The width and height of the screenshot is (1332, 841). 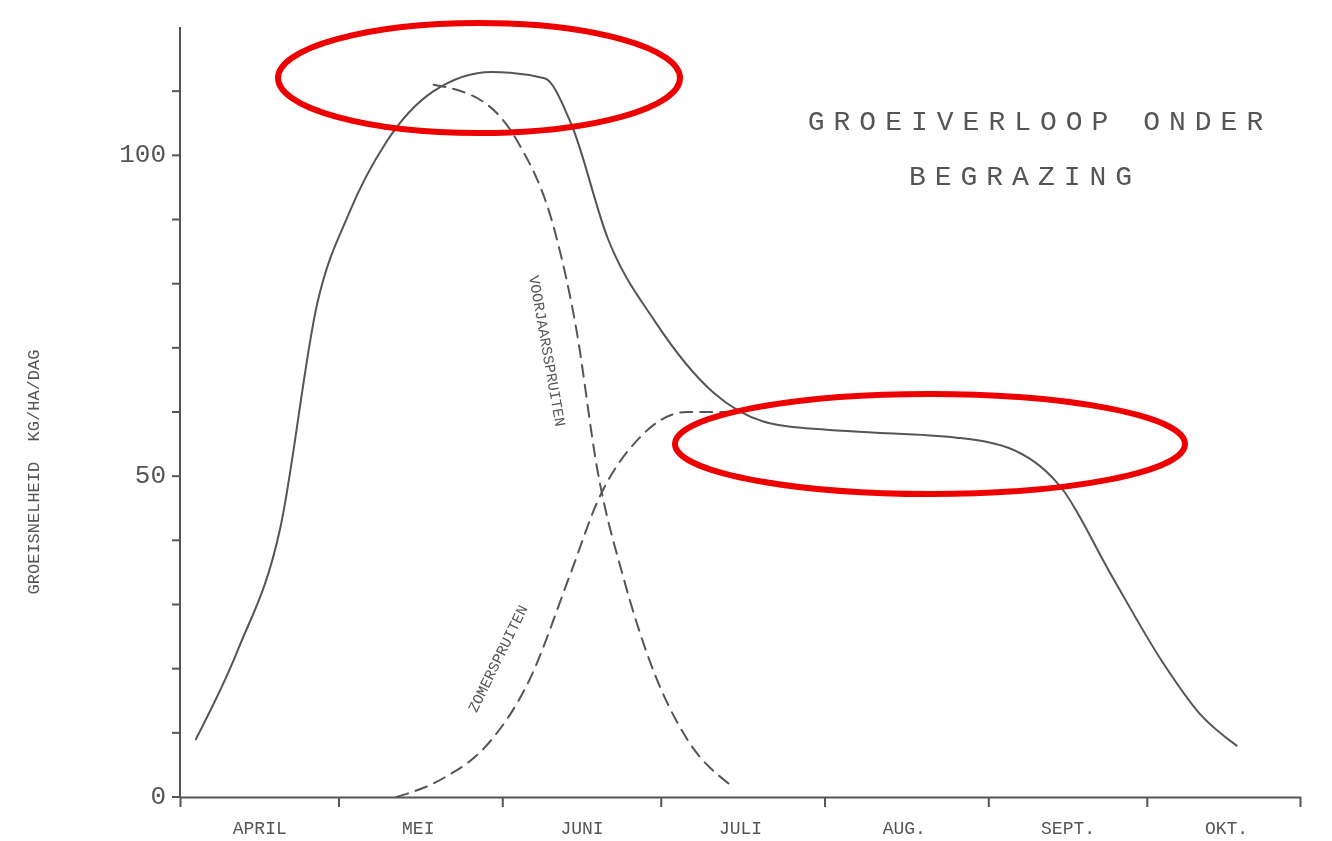 I want to click on y-tick-label: 0, so click(x=158, y=796).